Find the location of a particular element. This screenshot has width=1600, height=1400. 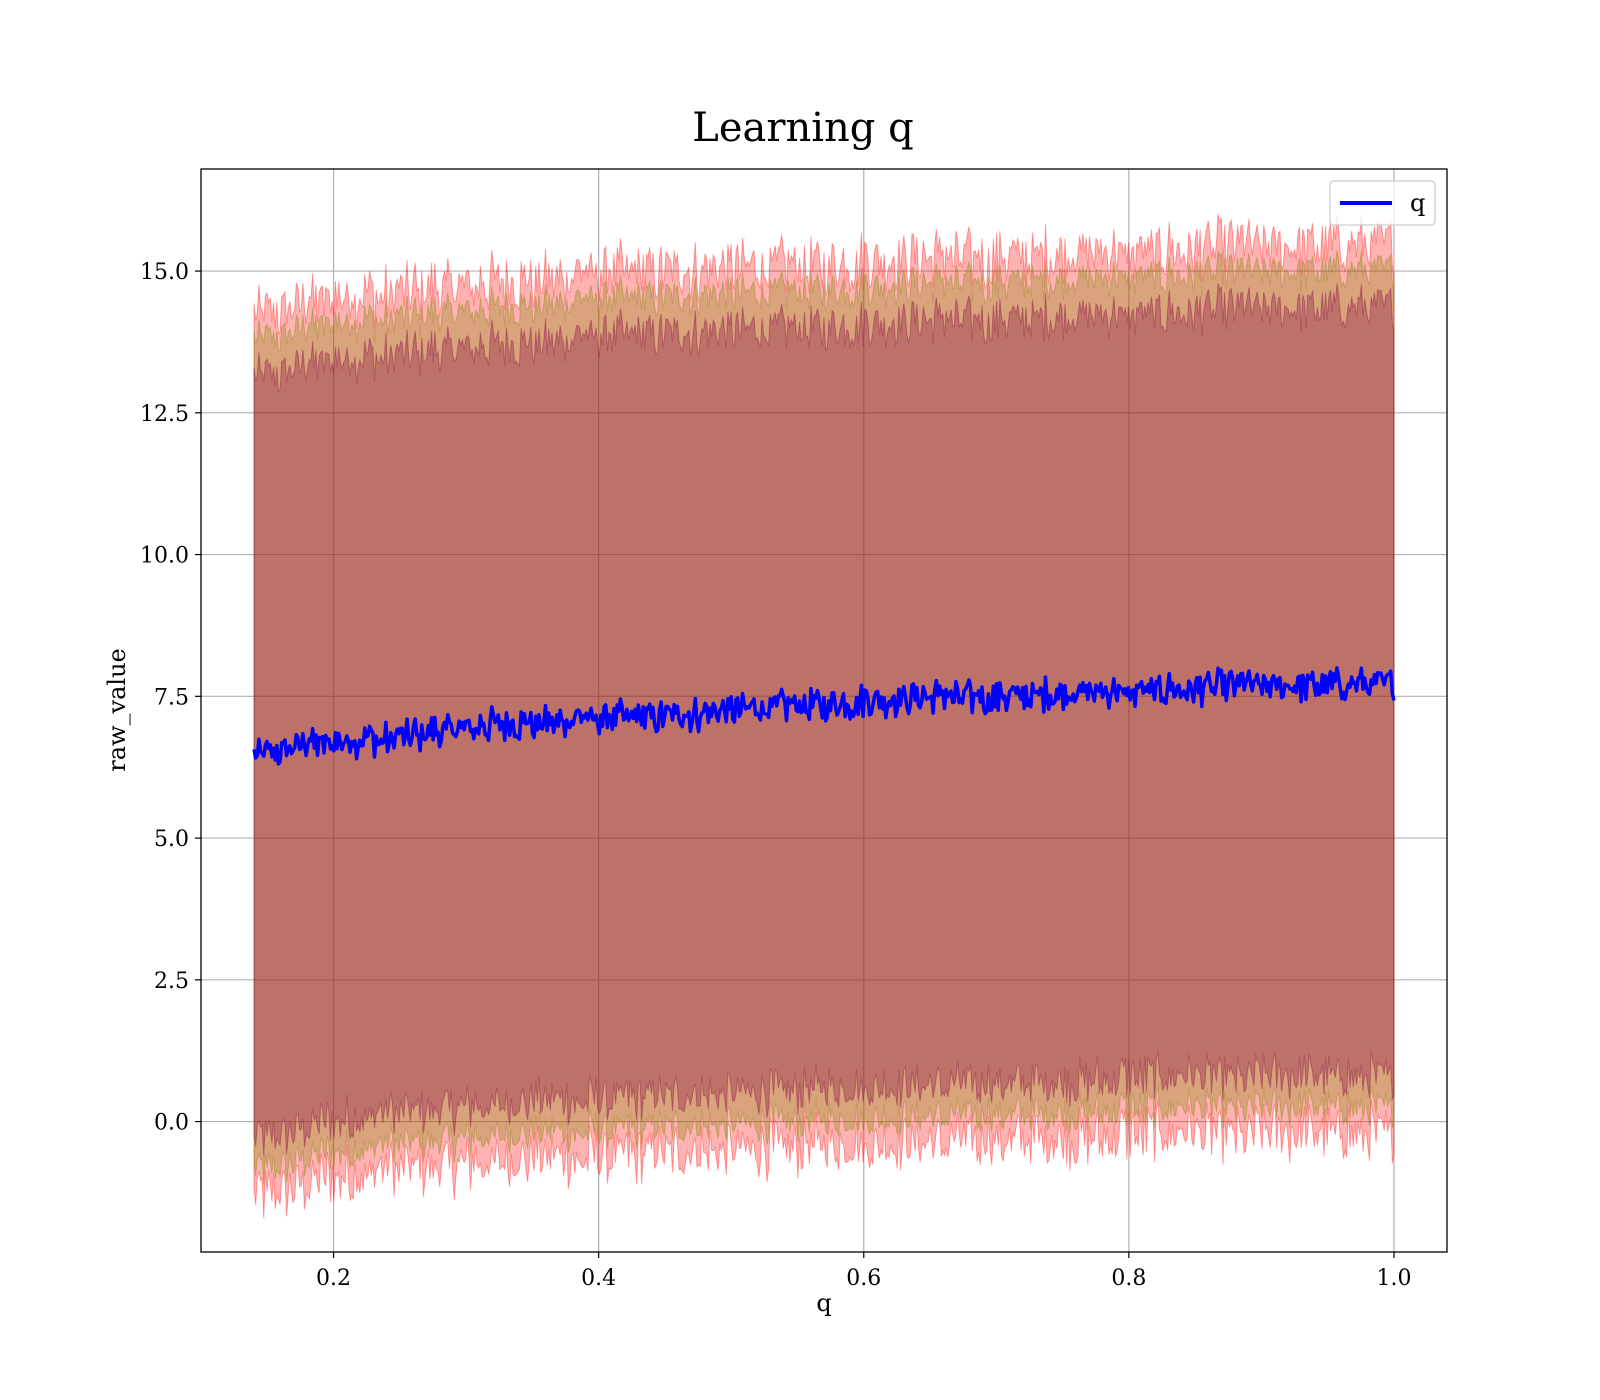

legend: q is located at coordinates (1382, 203).